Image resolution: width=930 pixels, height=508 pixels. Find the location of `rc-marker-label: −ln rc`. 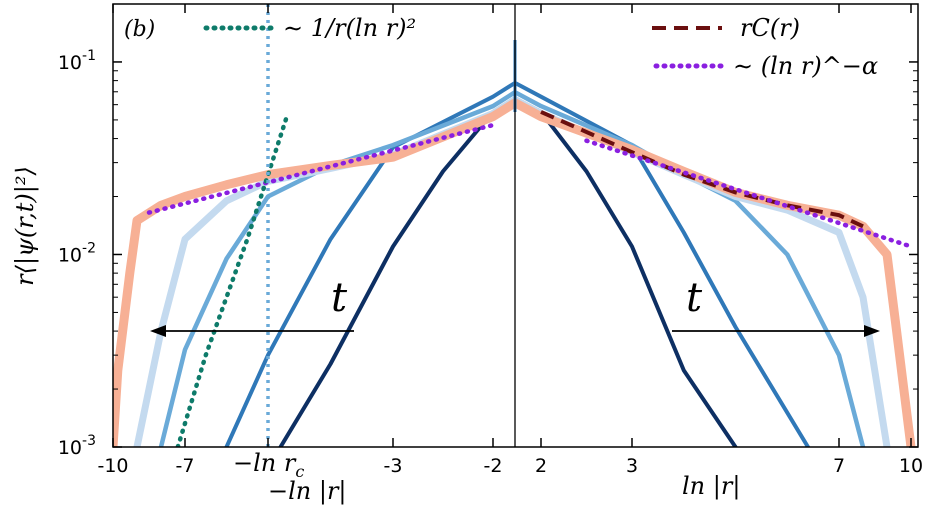

rc-marker-label: −ln rc is located at coordinates (268, 465).